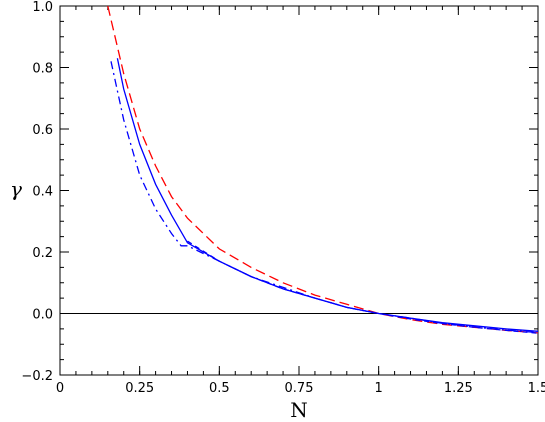 The width and height of the screenshot is (545, 422). I want to click on x-tick-label: 1.25, so click(458, 388).